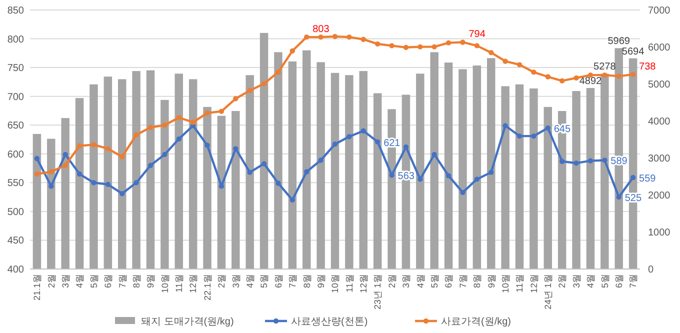 The height and width of the screenshot is (333, 680). I want to click on y-tick-label: 600, so click(15, 154).